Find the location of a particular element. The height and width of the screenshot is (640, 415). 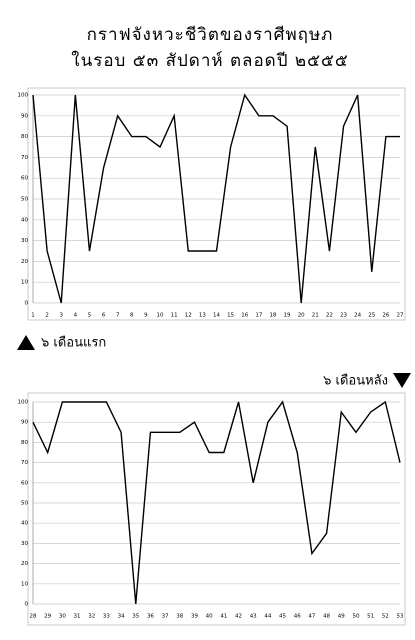

x-tick-label: 33 is located at coordinates (106, 617).